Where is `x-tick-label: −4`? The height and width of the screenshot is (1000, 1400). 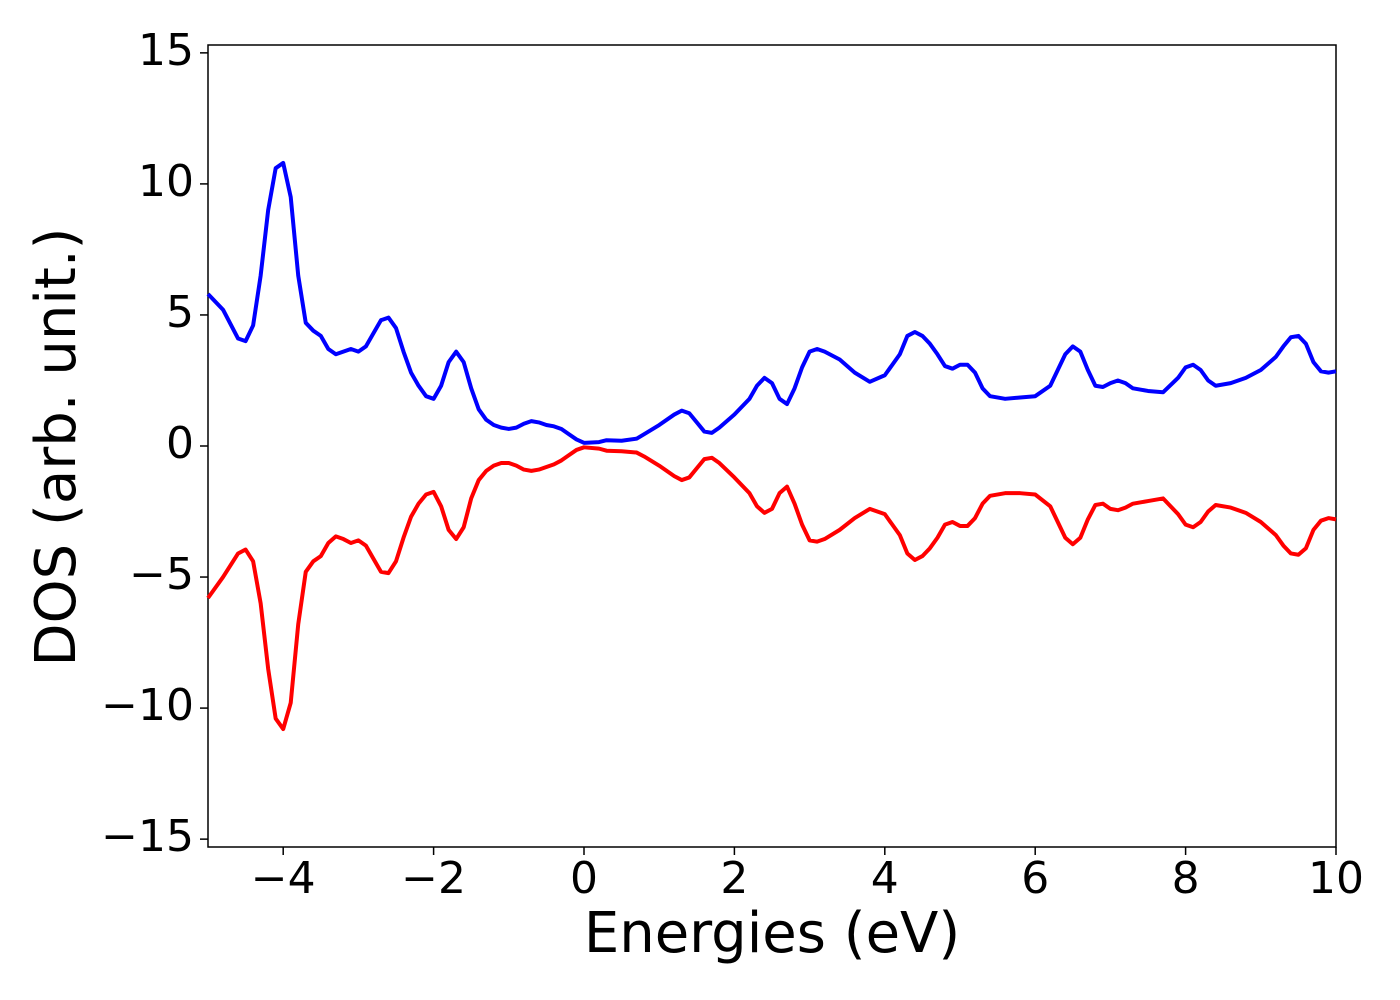
x-tick-label: −4 is located at coordinates (283, 878).